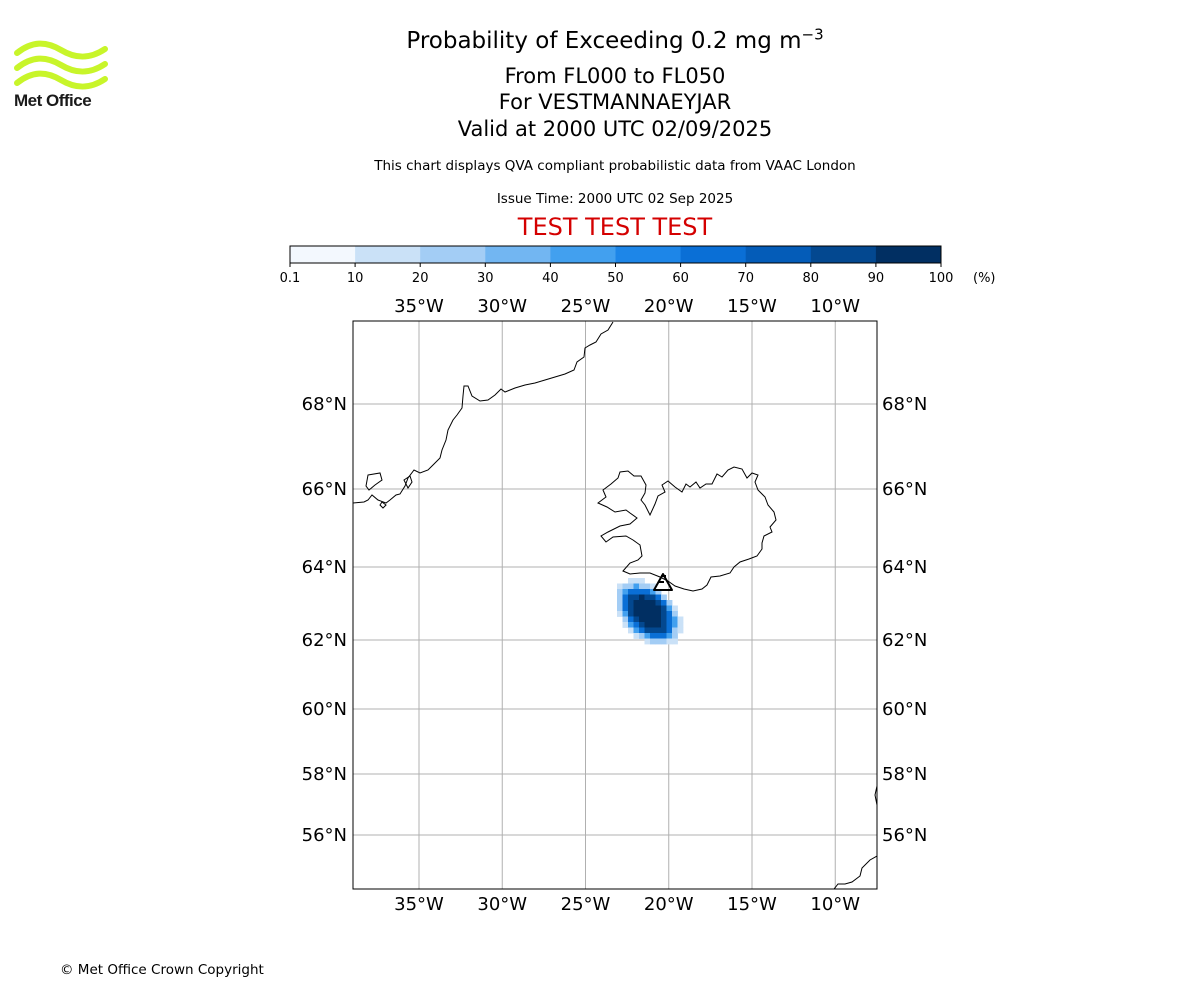 This screenshot has width=1200, height=1000. I want to click on colorbar-tick-label: 40, so click(550, 278).